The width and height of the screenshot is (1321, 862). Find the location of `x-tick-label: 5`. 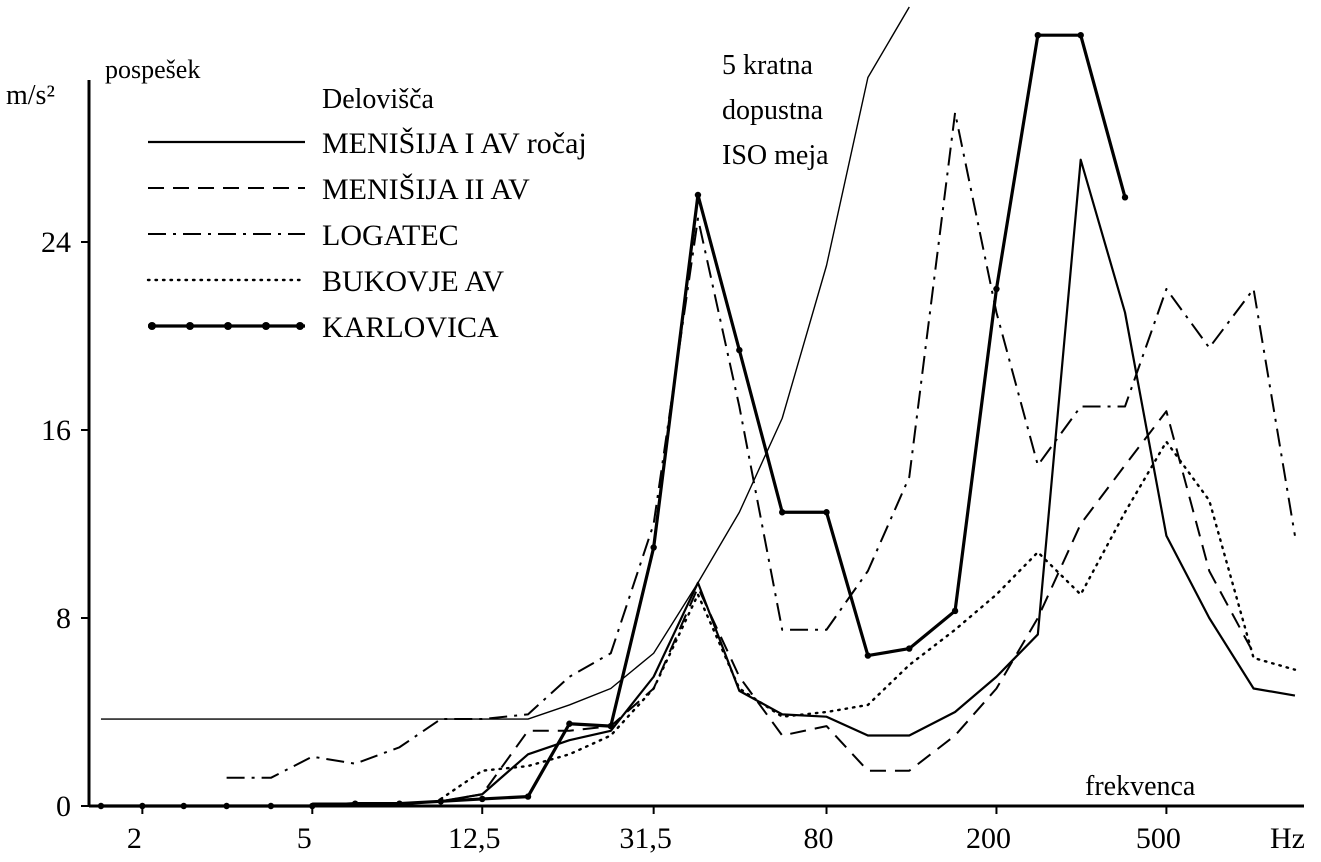

x-tick-label: 5 is located at coordinates (304, 838).